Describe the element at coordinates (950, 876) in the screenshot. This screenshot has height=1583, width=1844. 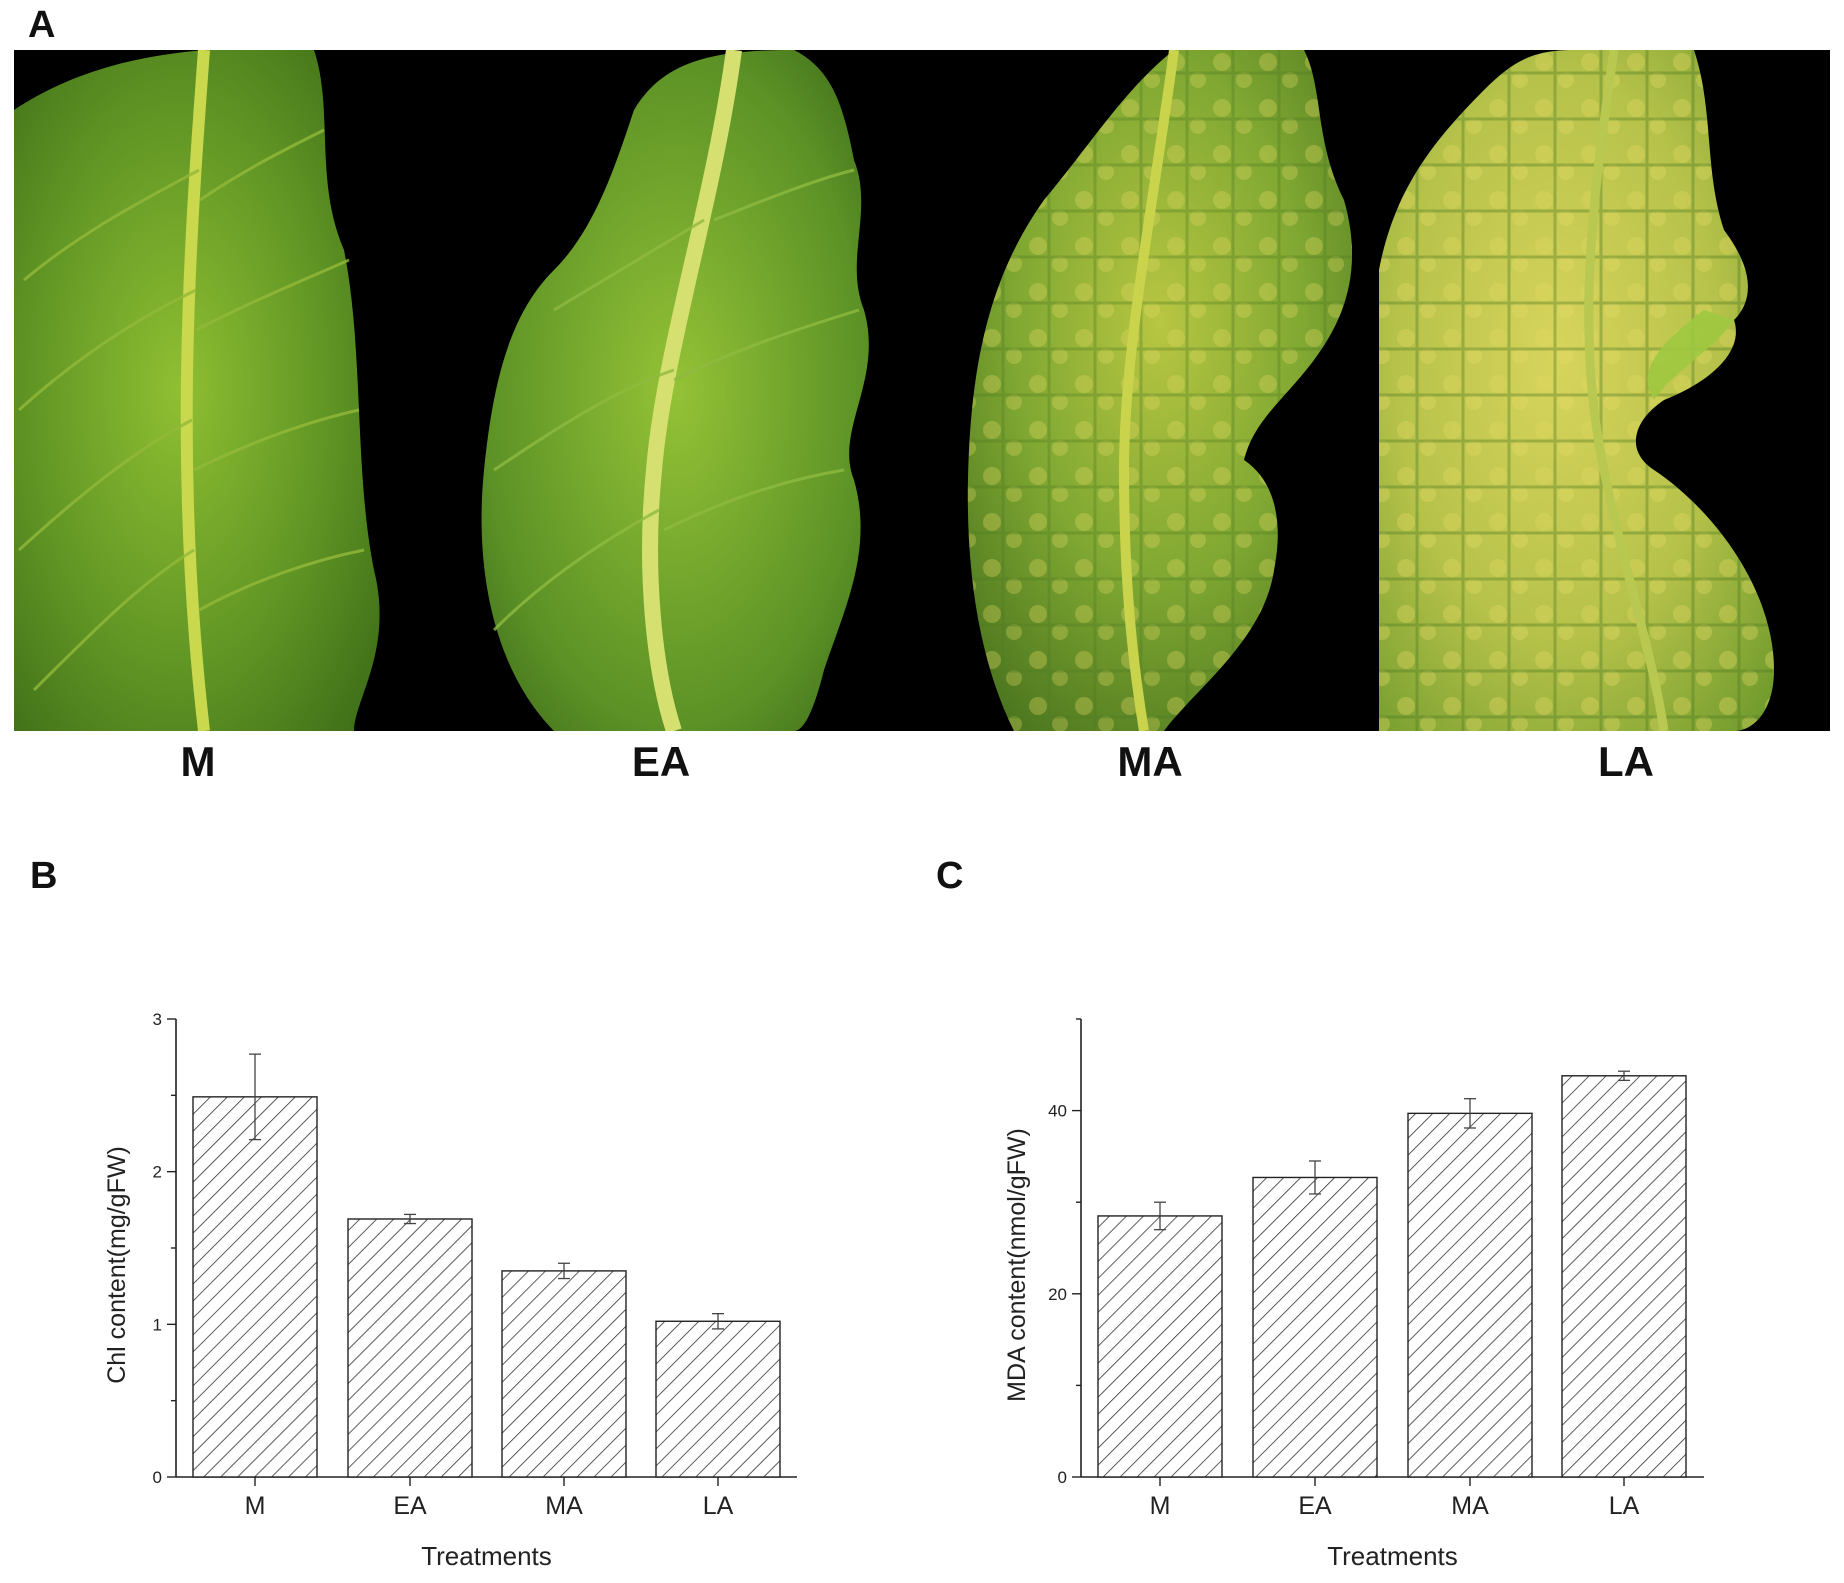
I see `panel-c-letter: C` at that location.